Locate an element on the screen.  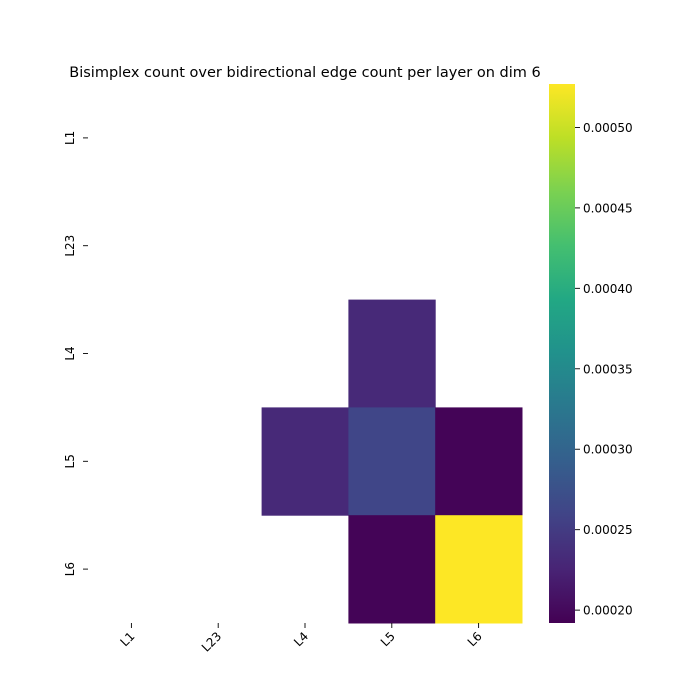
x-tick-label-L4: L4 is located at coordinates (301, 639).